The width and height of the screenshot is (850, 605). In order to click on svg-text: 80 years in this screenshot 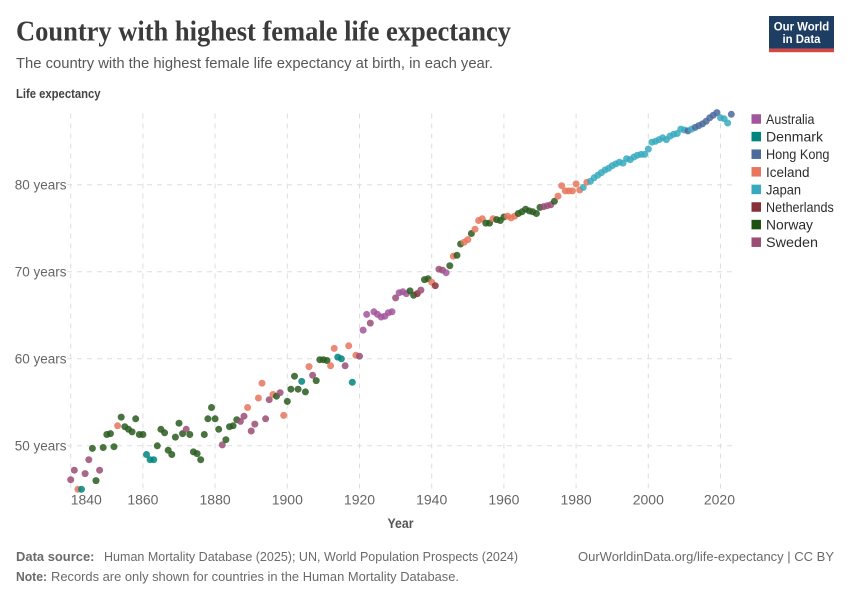, I will do `click(41, 184)`.